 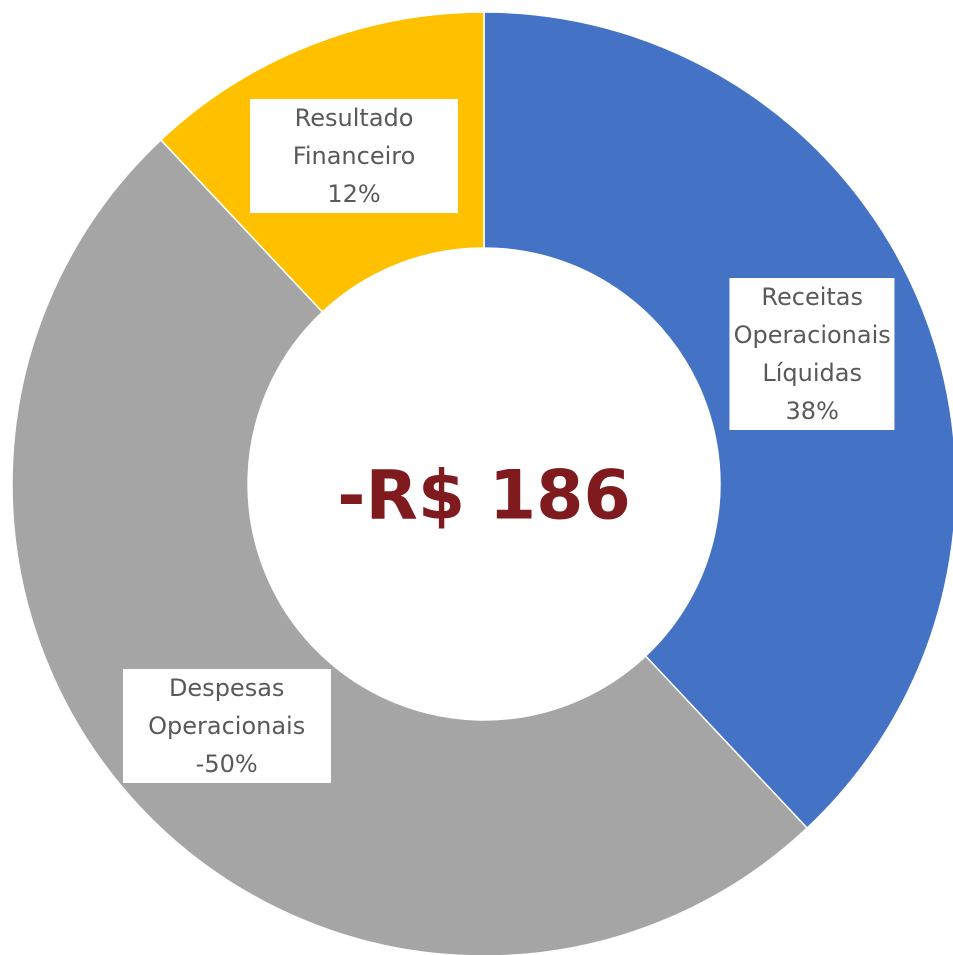 I want to click on data-label: Despesas Operacionais -50%, so click(x=226, y=725).